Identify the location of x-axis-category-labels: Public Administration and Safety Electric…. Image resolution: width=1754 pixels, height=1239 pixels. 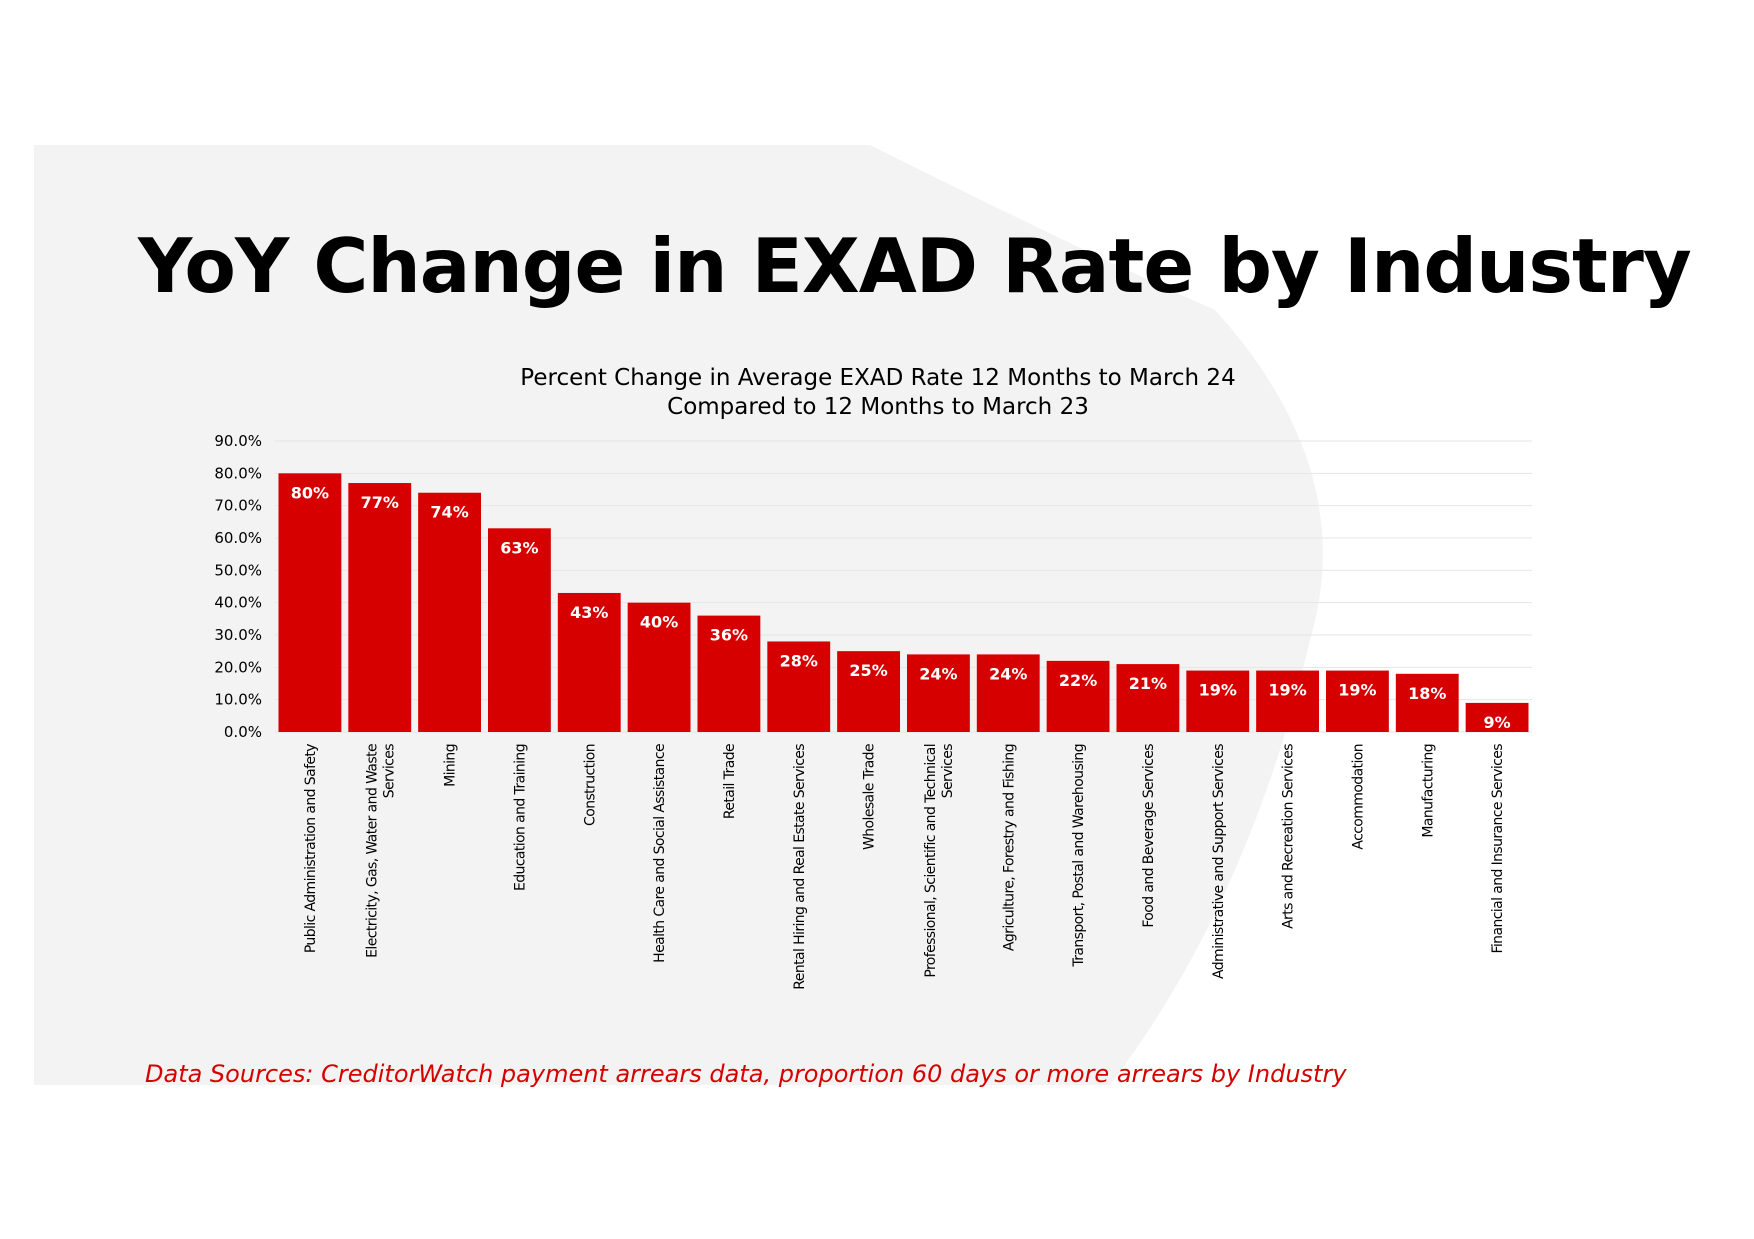
(904, 867).